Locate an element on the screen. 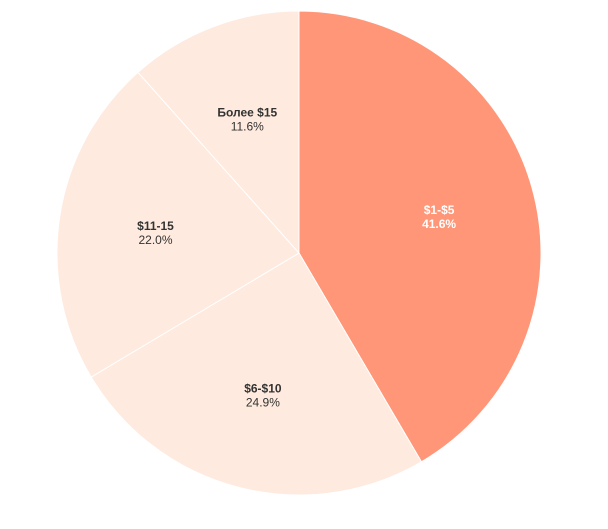  slice-value-6-10: 24.9% is located at coordinates (263, 403).